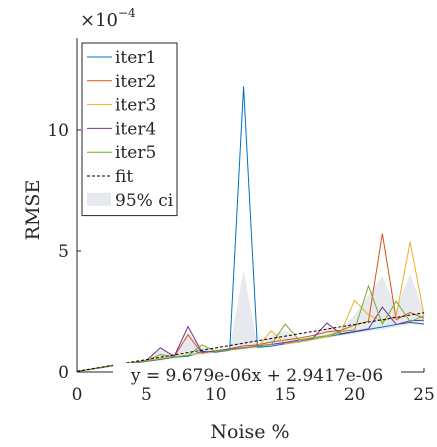 This screenshot has height=447, width=437. What do you see at coordinates (249, 432) in the screenshot?
I see `x-axis-label: Noise %` at bounding box center [249, 432].